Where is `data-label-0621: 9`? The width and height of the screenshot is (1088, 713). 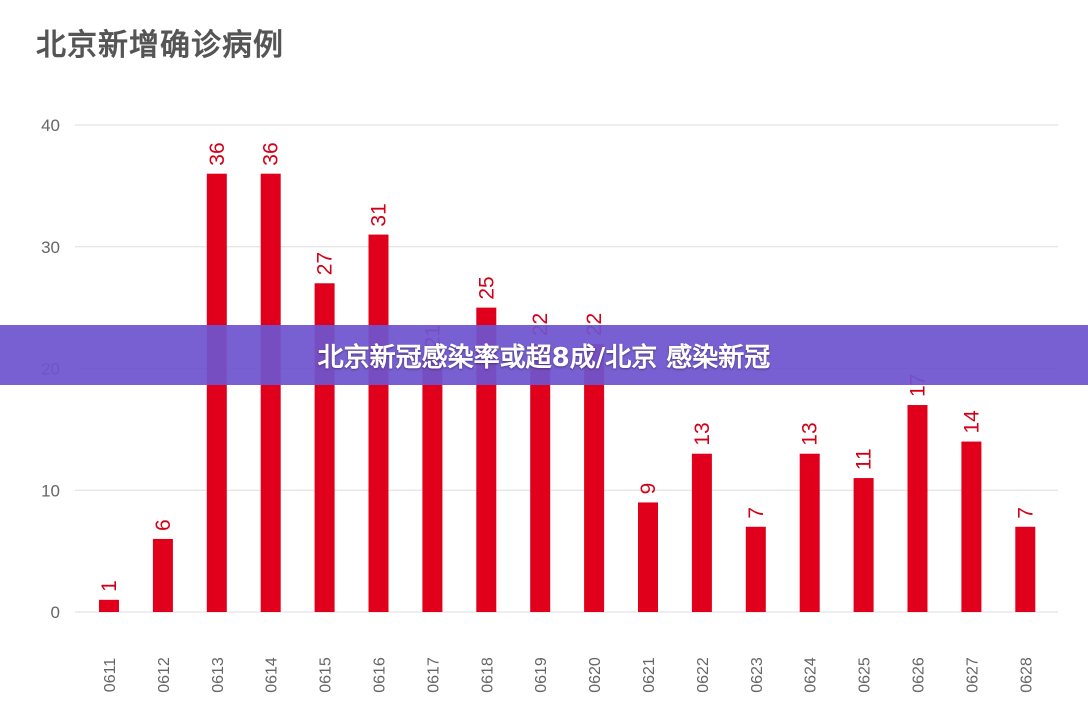 data-label-0621: 9 is located at coordinates (648, 489).